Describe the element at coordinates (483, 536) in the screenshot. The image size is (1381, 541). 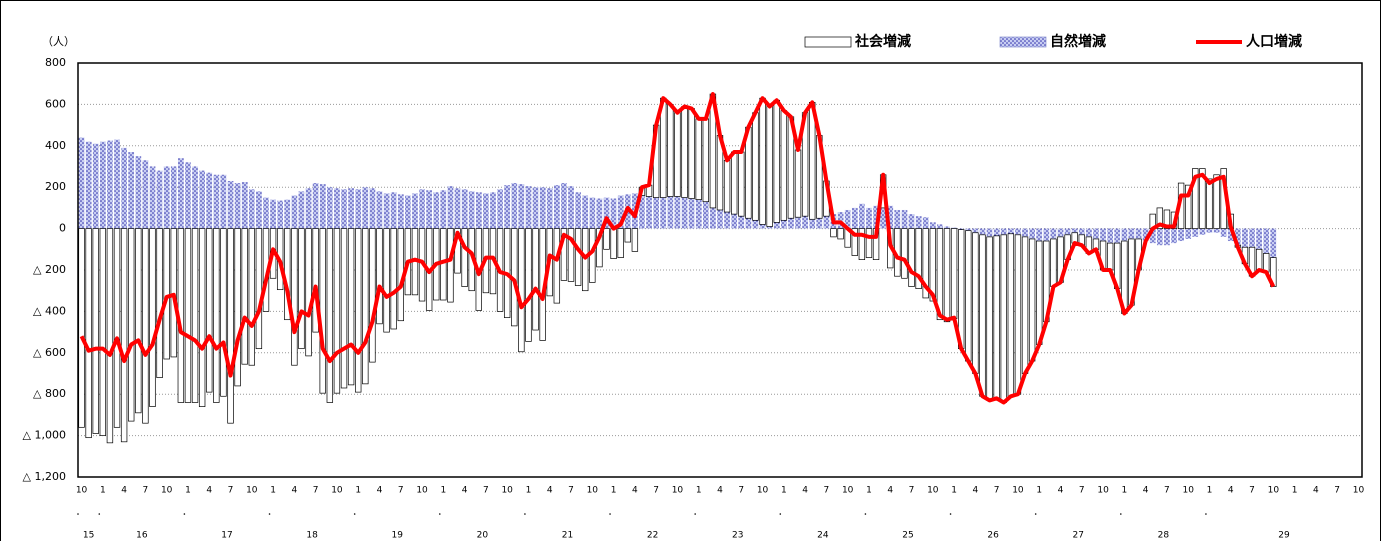
I see `year-label: 20` at that location.